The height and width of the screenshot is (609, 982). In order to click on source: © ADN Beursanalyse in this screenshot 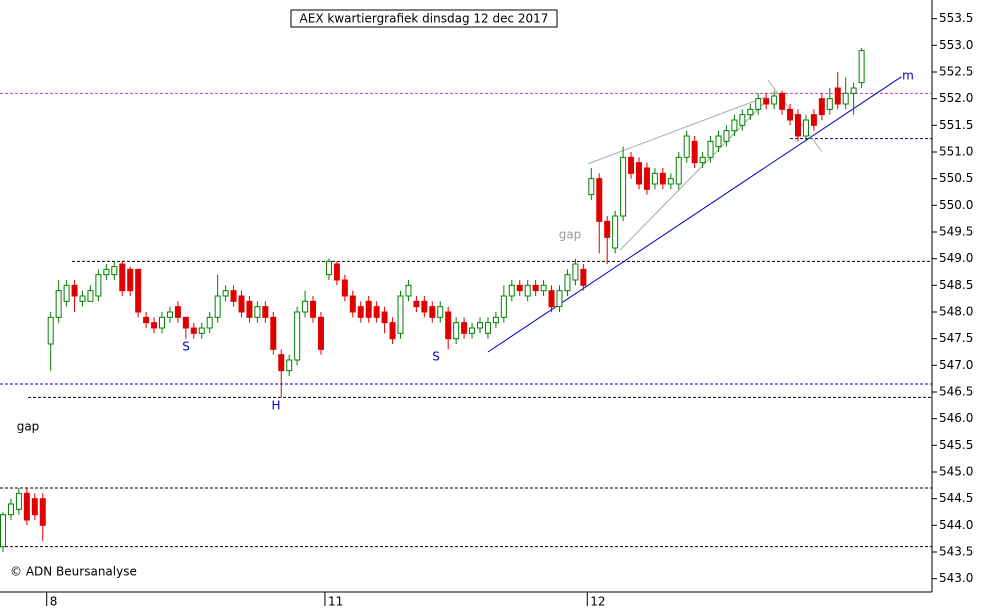, I will do `click(73, 572)`.